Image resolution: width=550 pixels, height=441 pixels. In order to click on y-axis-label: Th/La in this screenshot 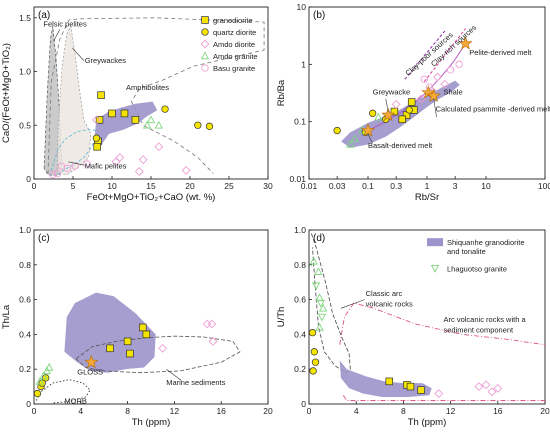, I will do `click(6, 316)`.